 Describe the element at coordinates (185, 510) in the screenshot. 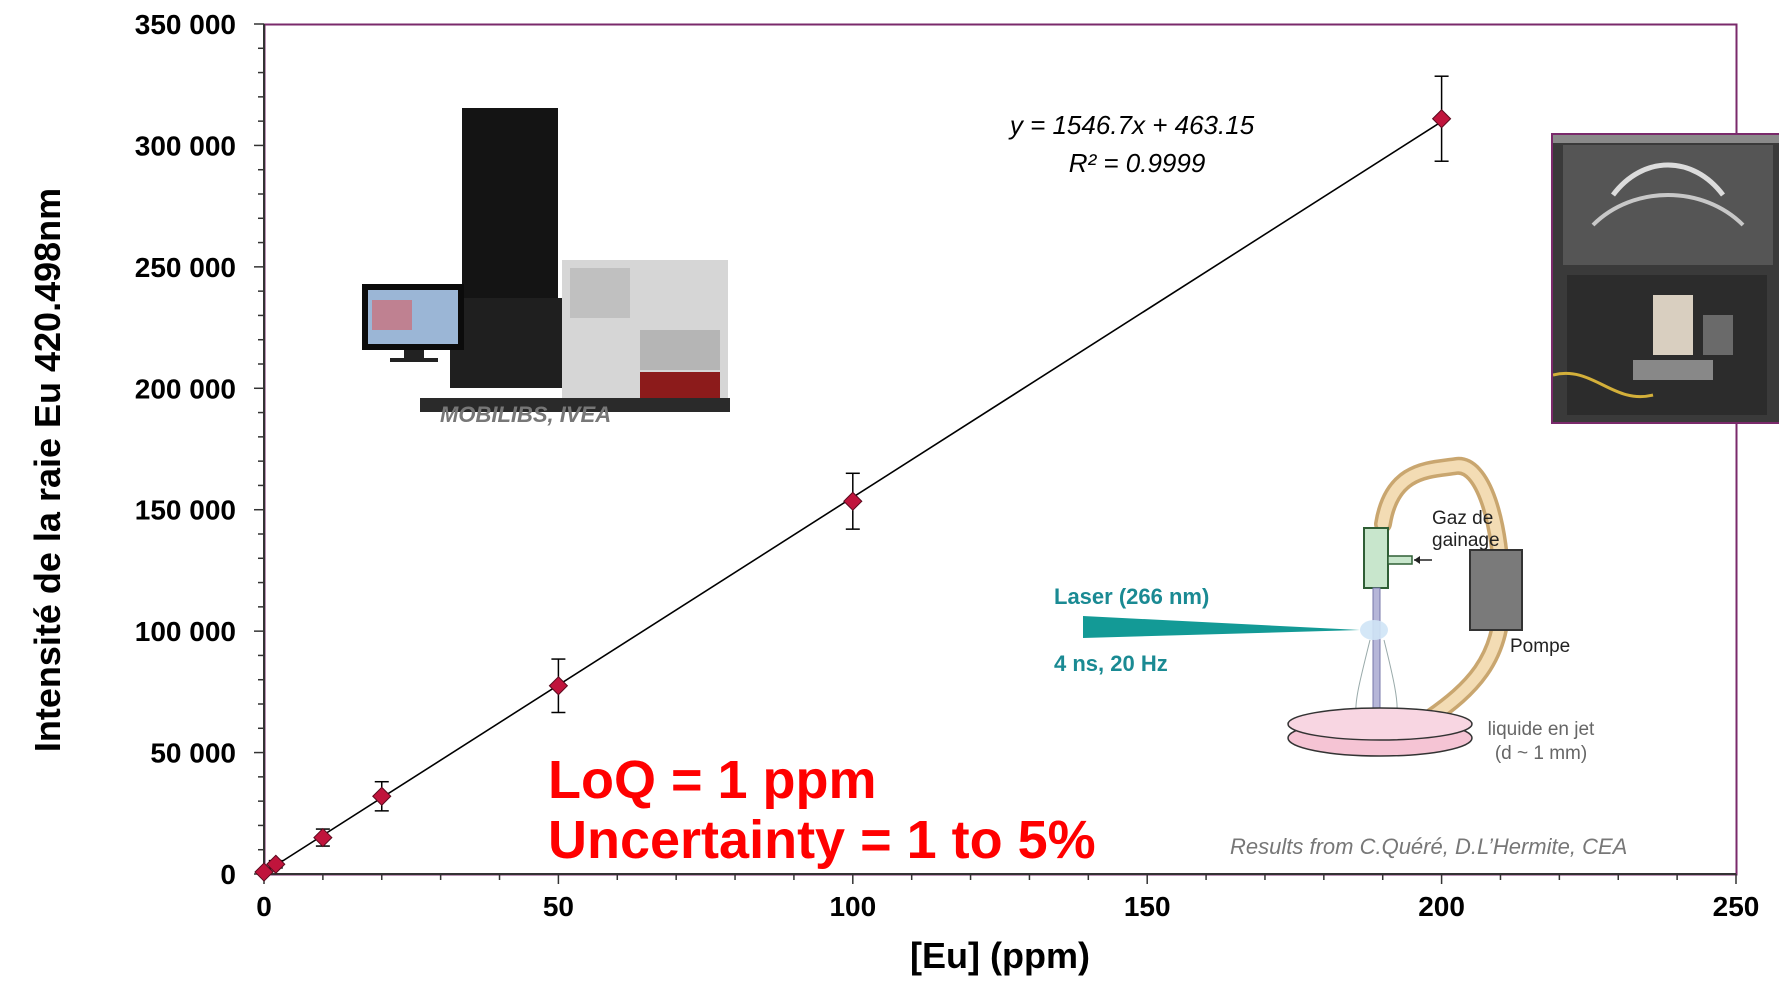

I see `y-tick-label: 150 000` at that location.